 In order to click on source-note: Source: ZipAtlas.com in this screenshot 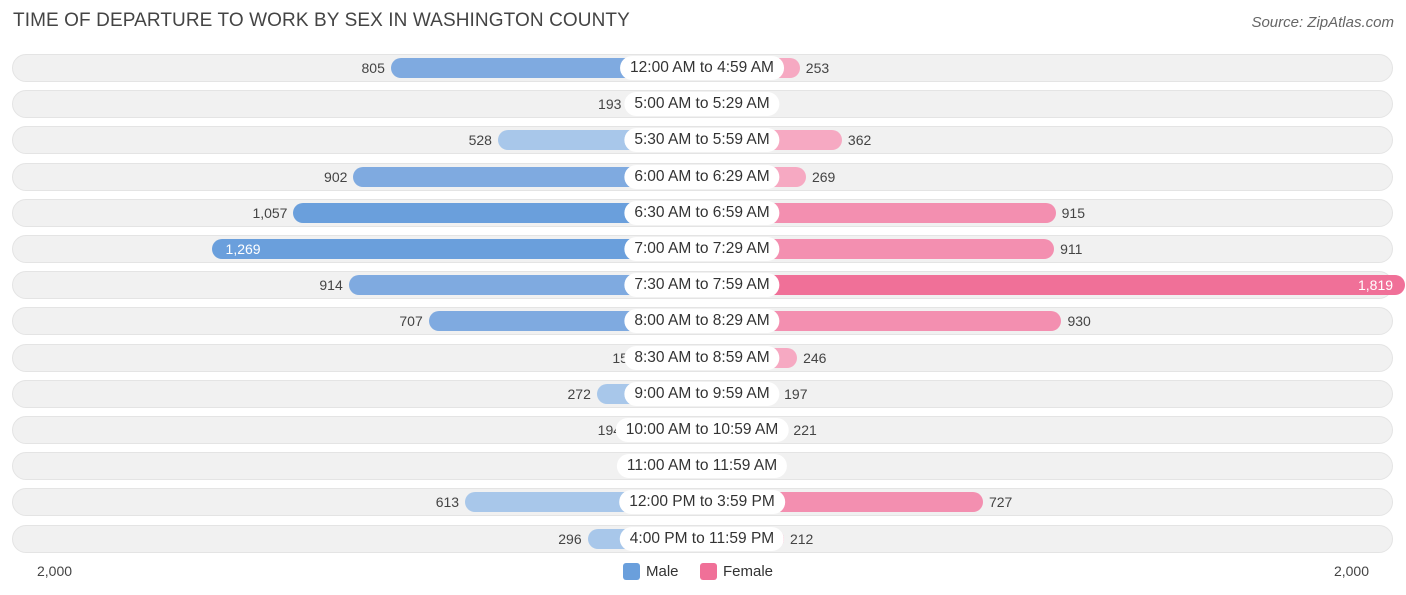, I will do `click(1322, 22)`.